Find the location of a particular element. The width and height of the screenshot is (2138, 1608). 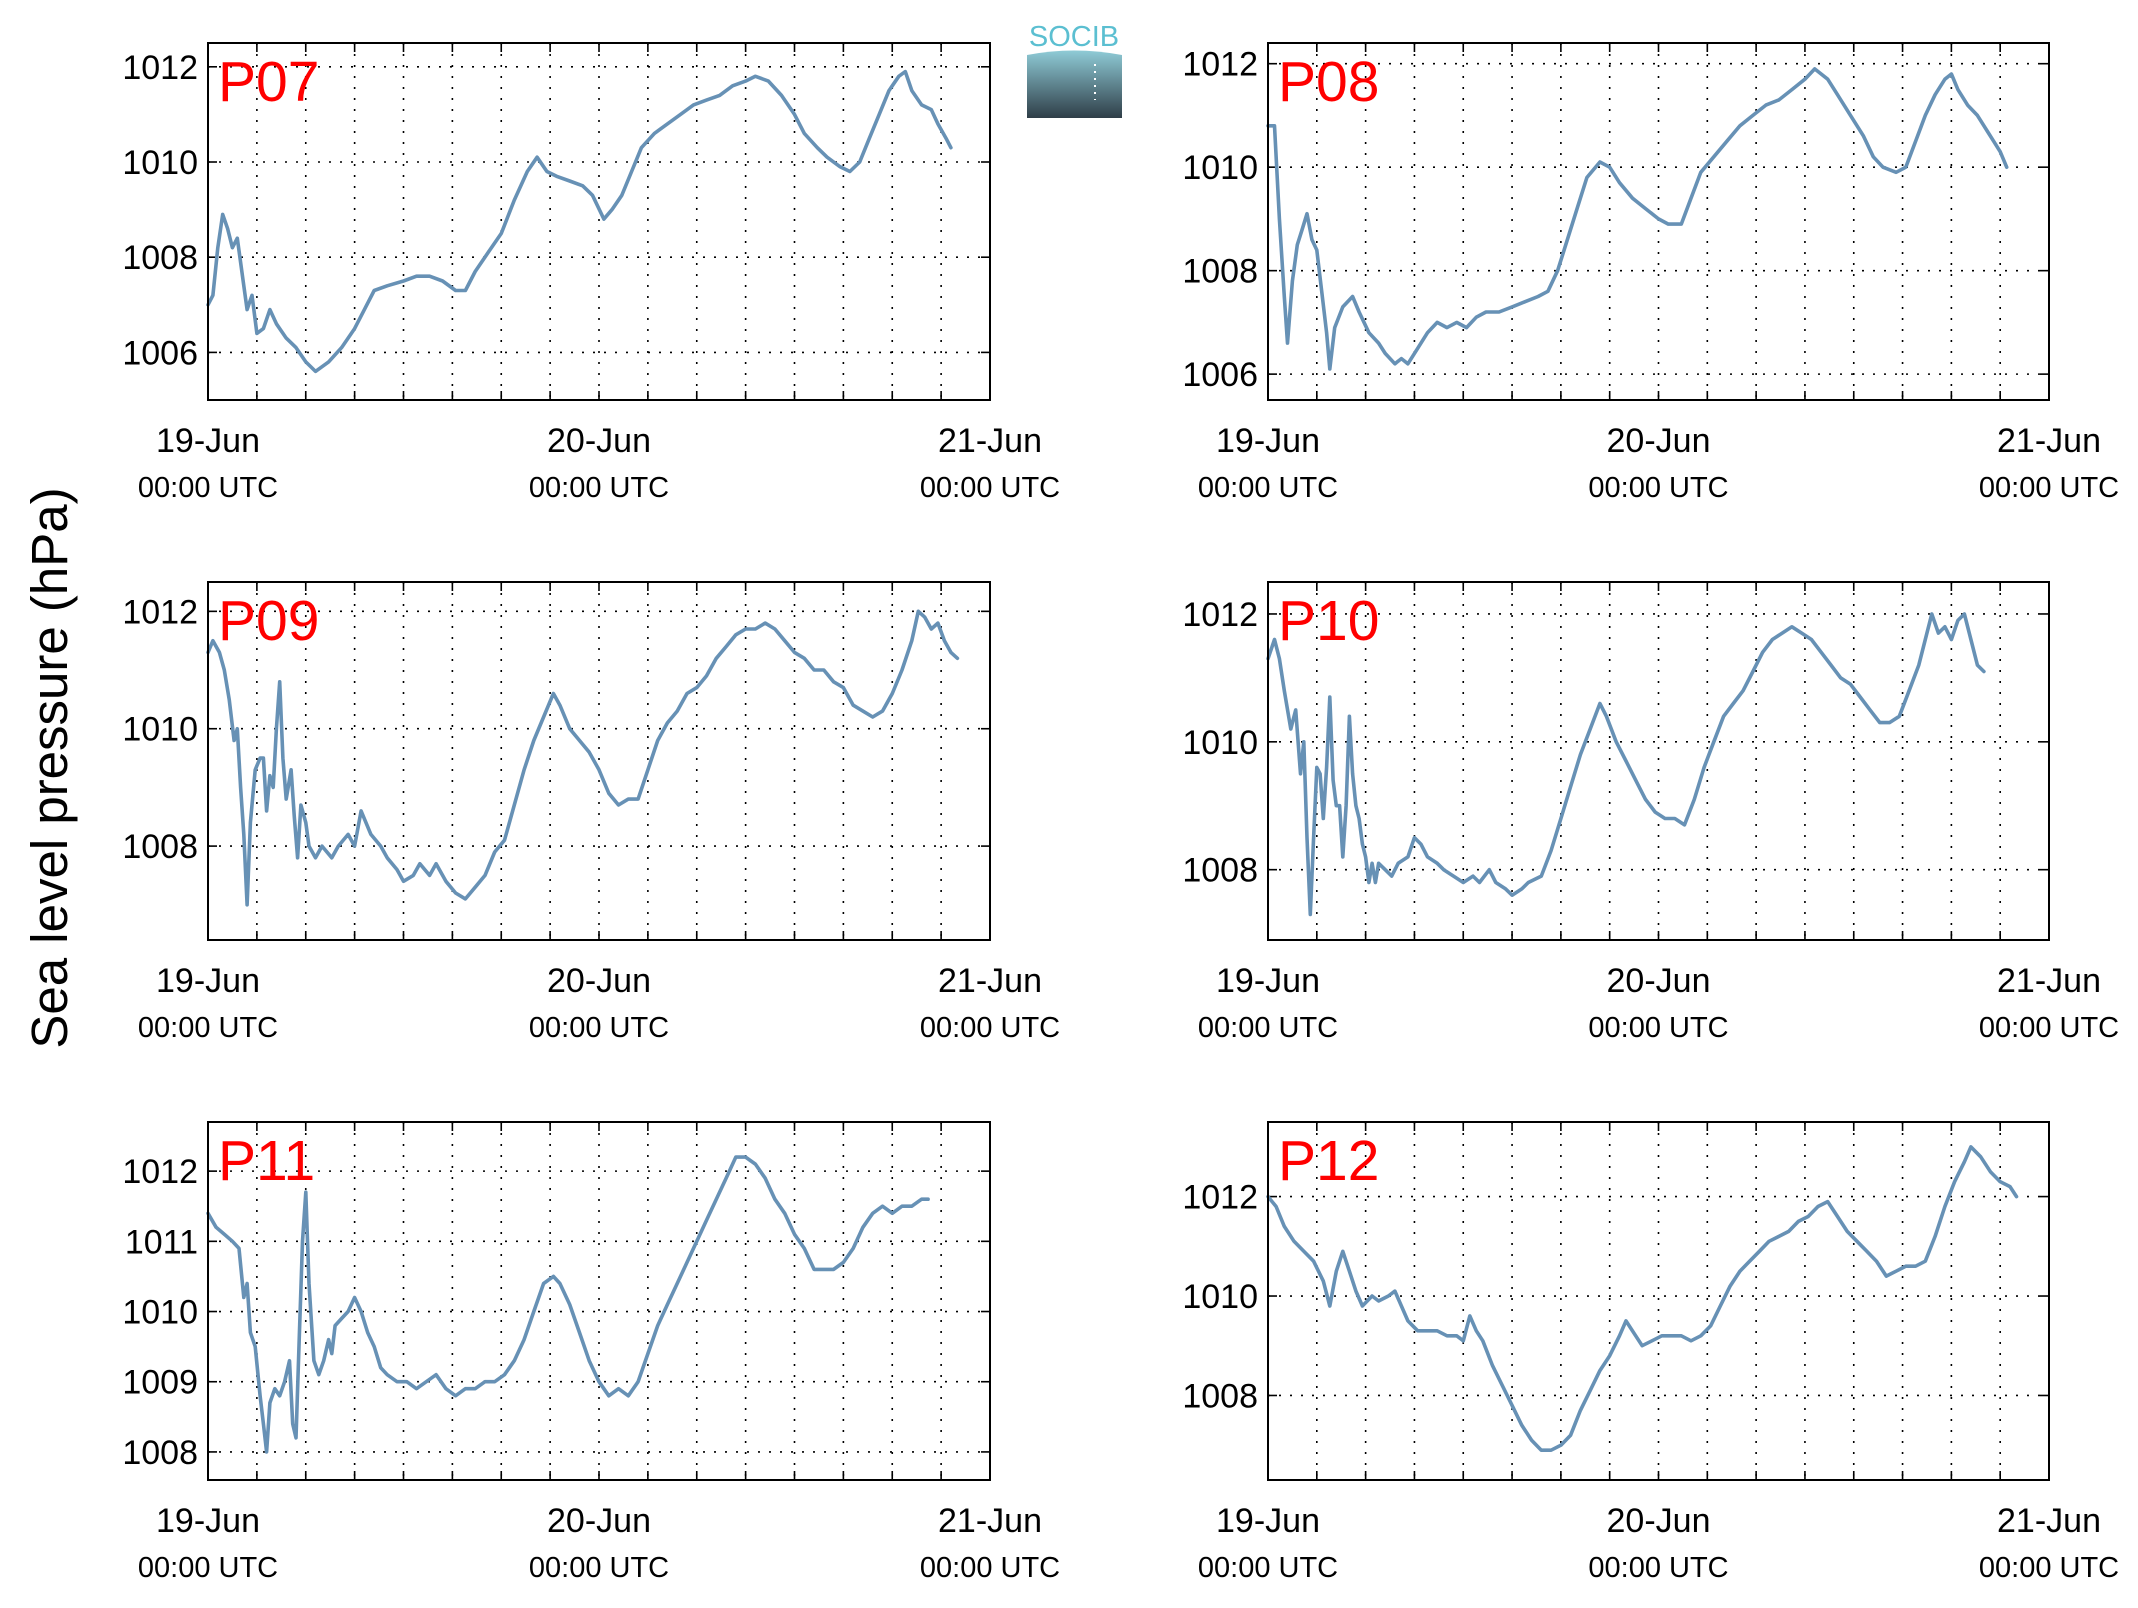

socib-logo: SOCIB is located at coordinates (1074, 69).